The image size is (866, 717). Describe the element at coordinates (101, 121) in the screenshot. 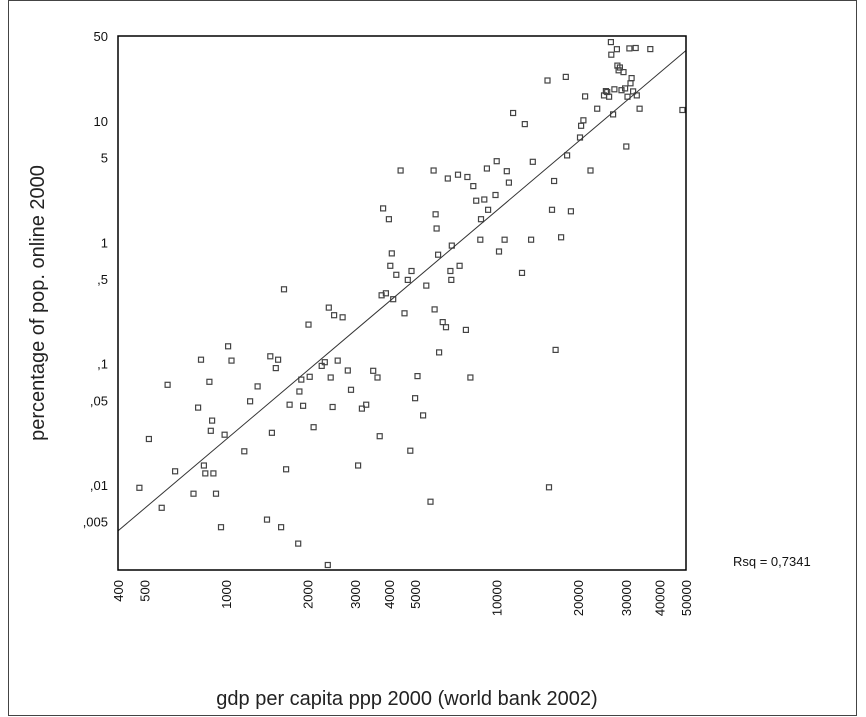

I see `y-tick-label: 10` at that location.